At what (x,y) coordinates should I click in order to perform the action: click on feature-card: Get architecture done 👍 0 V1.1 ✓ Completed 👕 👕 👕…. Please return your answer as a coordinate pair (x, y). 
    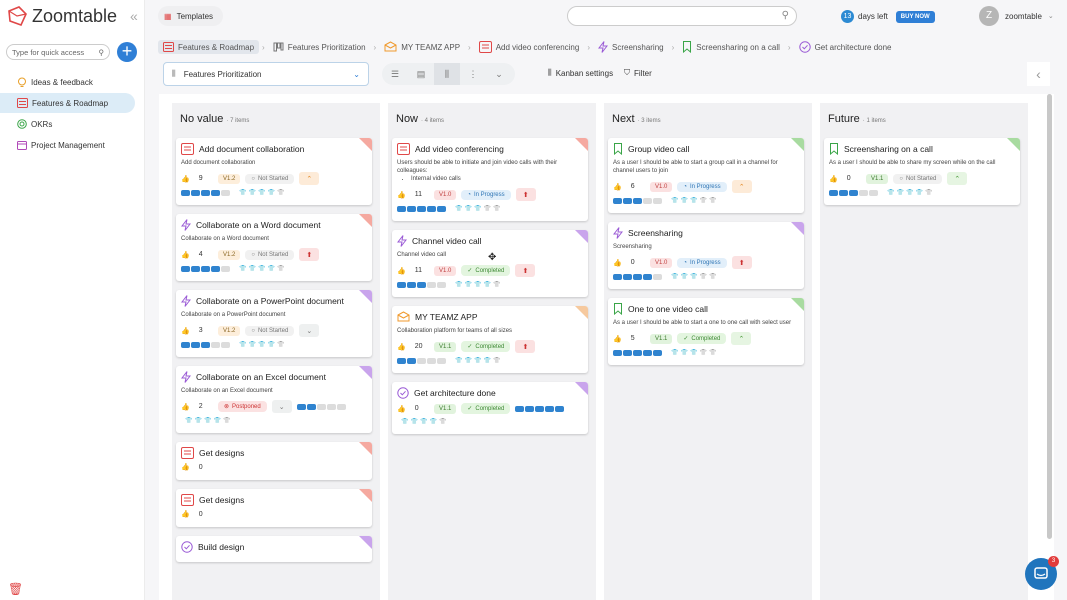
    Looking at the image, I should click on (490, 408).